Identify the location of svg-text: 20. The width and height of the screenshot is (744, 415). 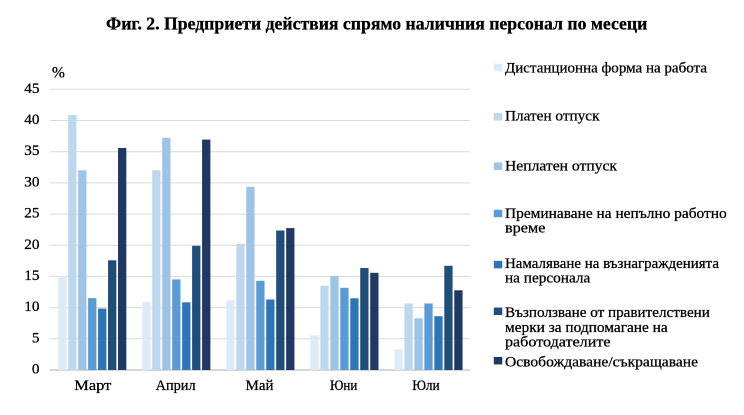
(31, 245).